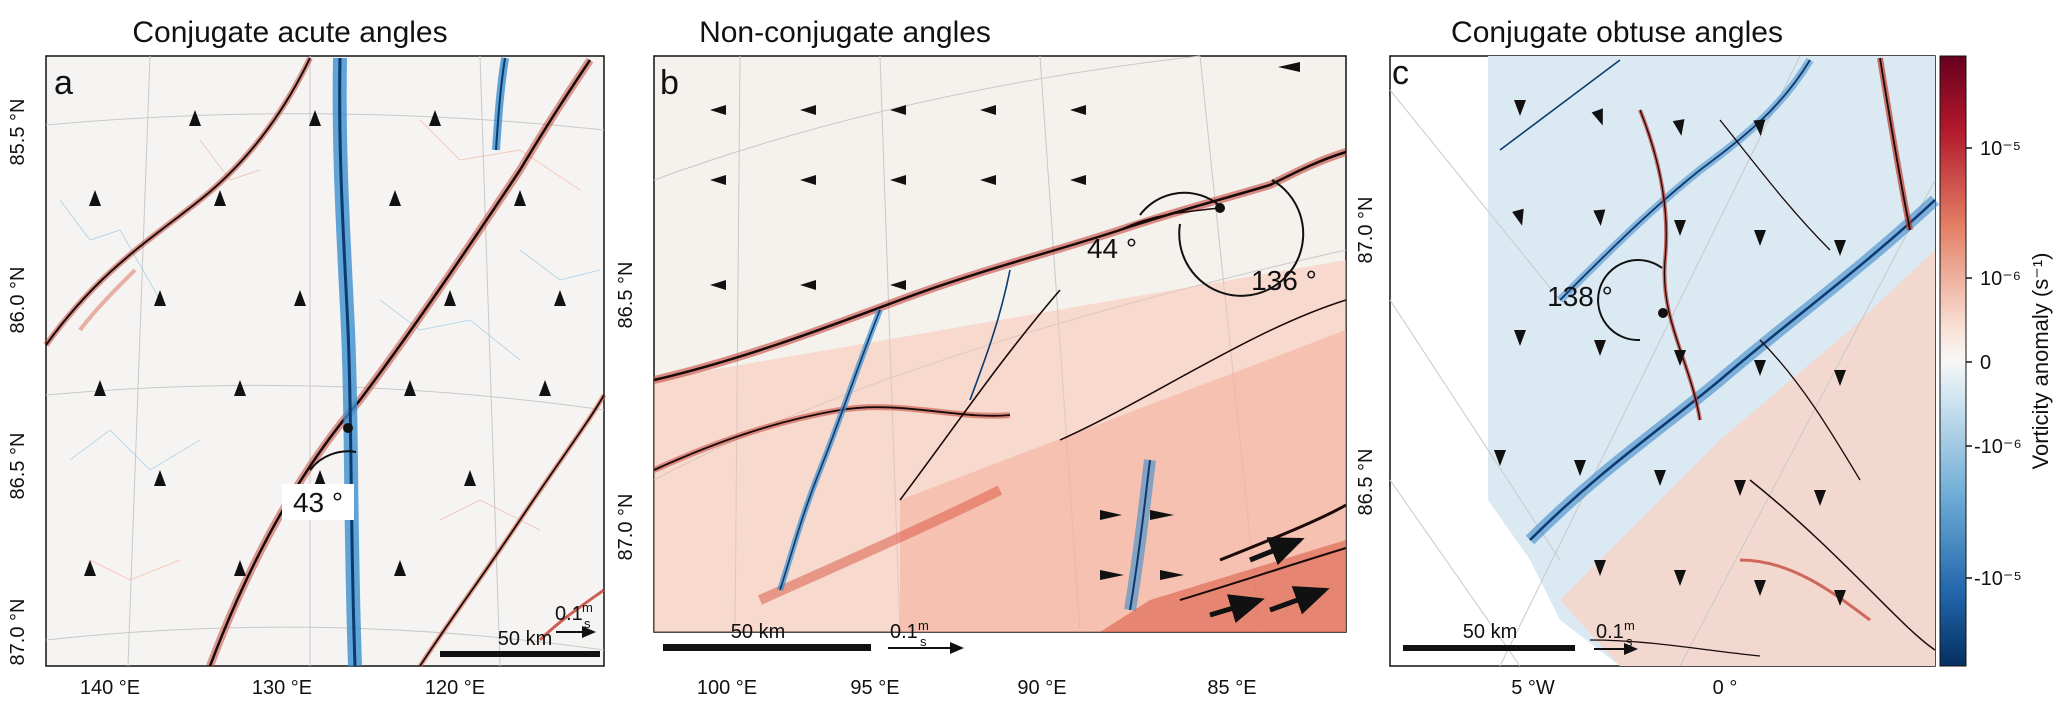 The height and width of the screenshot is (711, 2067). Describe the element at coordinates (1490, 632) in the screenshot. I see `panel-c-scale-bar-label: 50 km` at that location.